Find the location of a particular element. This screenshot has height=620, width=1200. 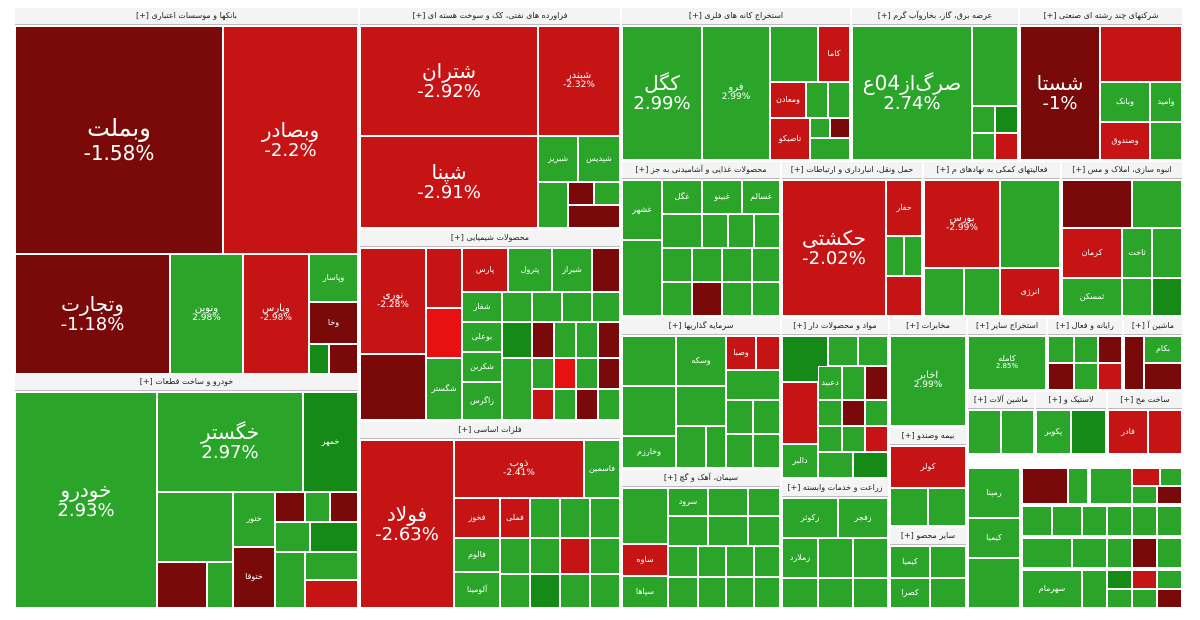

tile-foro: فرو 2.99% is located at coordinates (736, 93).